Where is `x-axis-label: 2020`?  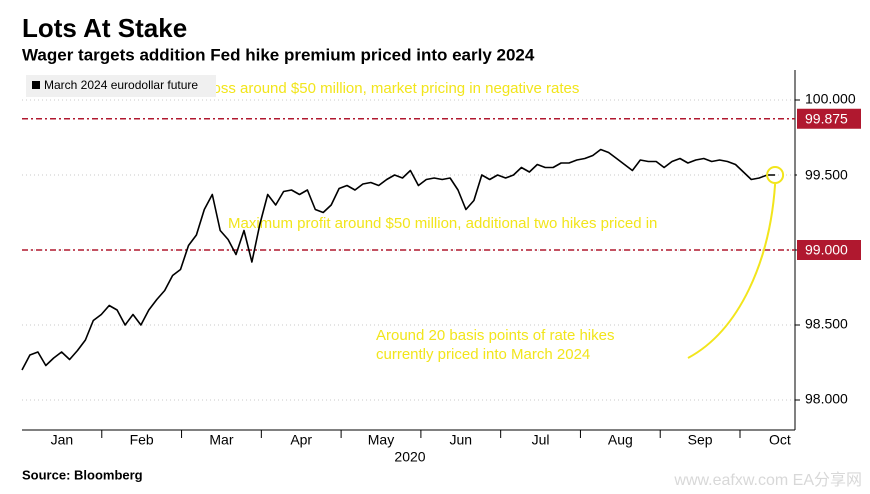
x-axis-label: 2020 is located at coordinates (409, 457).